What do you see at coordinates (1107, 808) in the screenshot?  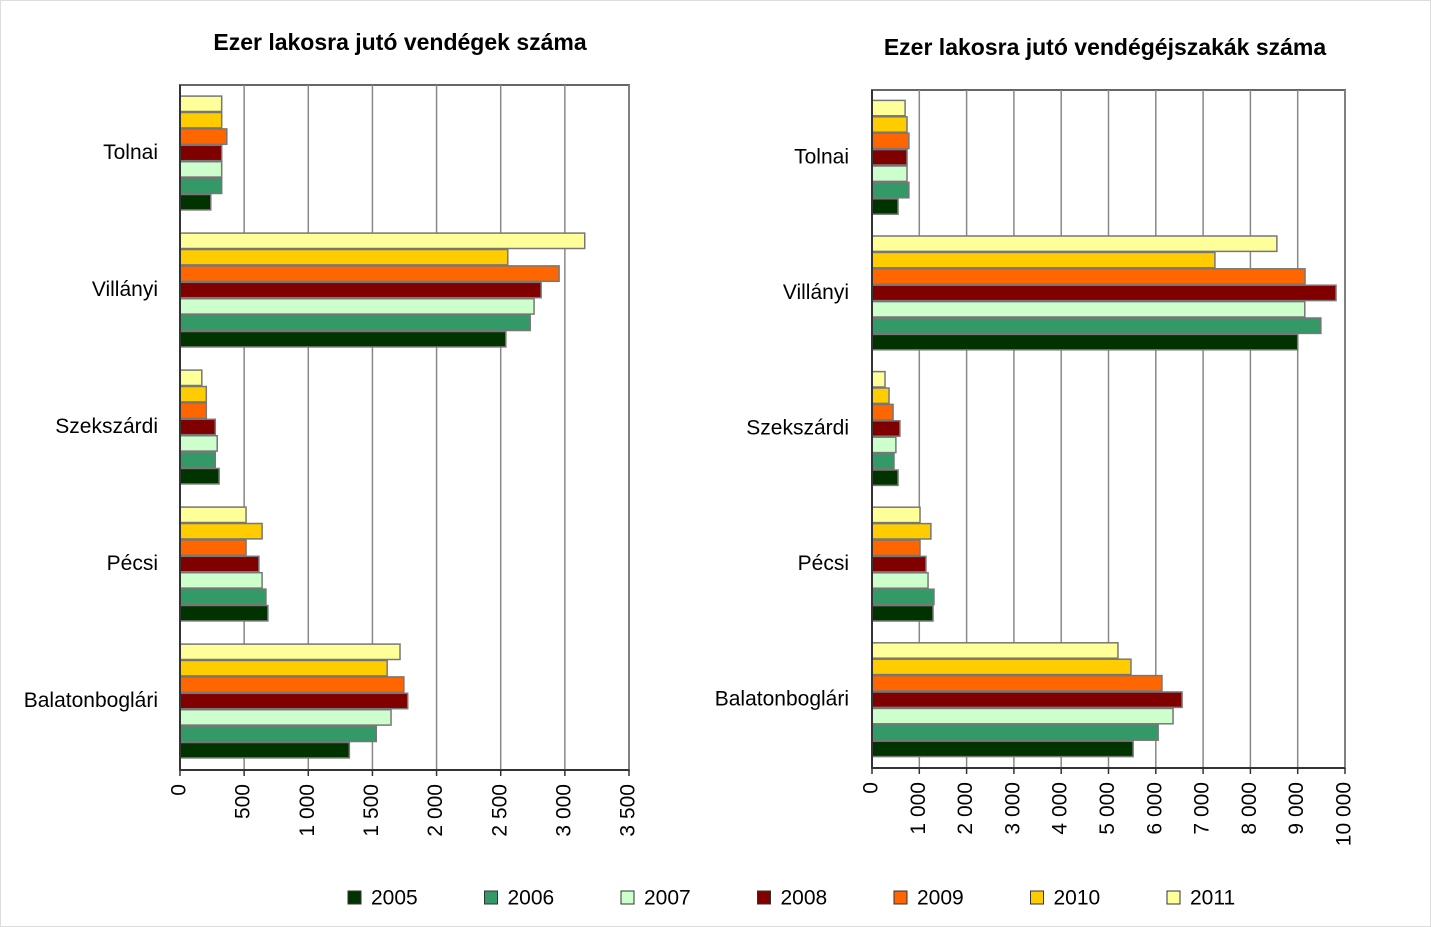 I see `x-tick-label: 5 000` at bounding box center [1107, 808].